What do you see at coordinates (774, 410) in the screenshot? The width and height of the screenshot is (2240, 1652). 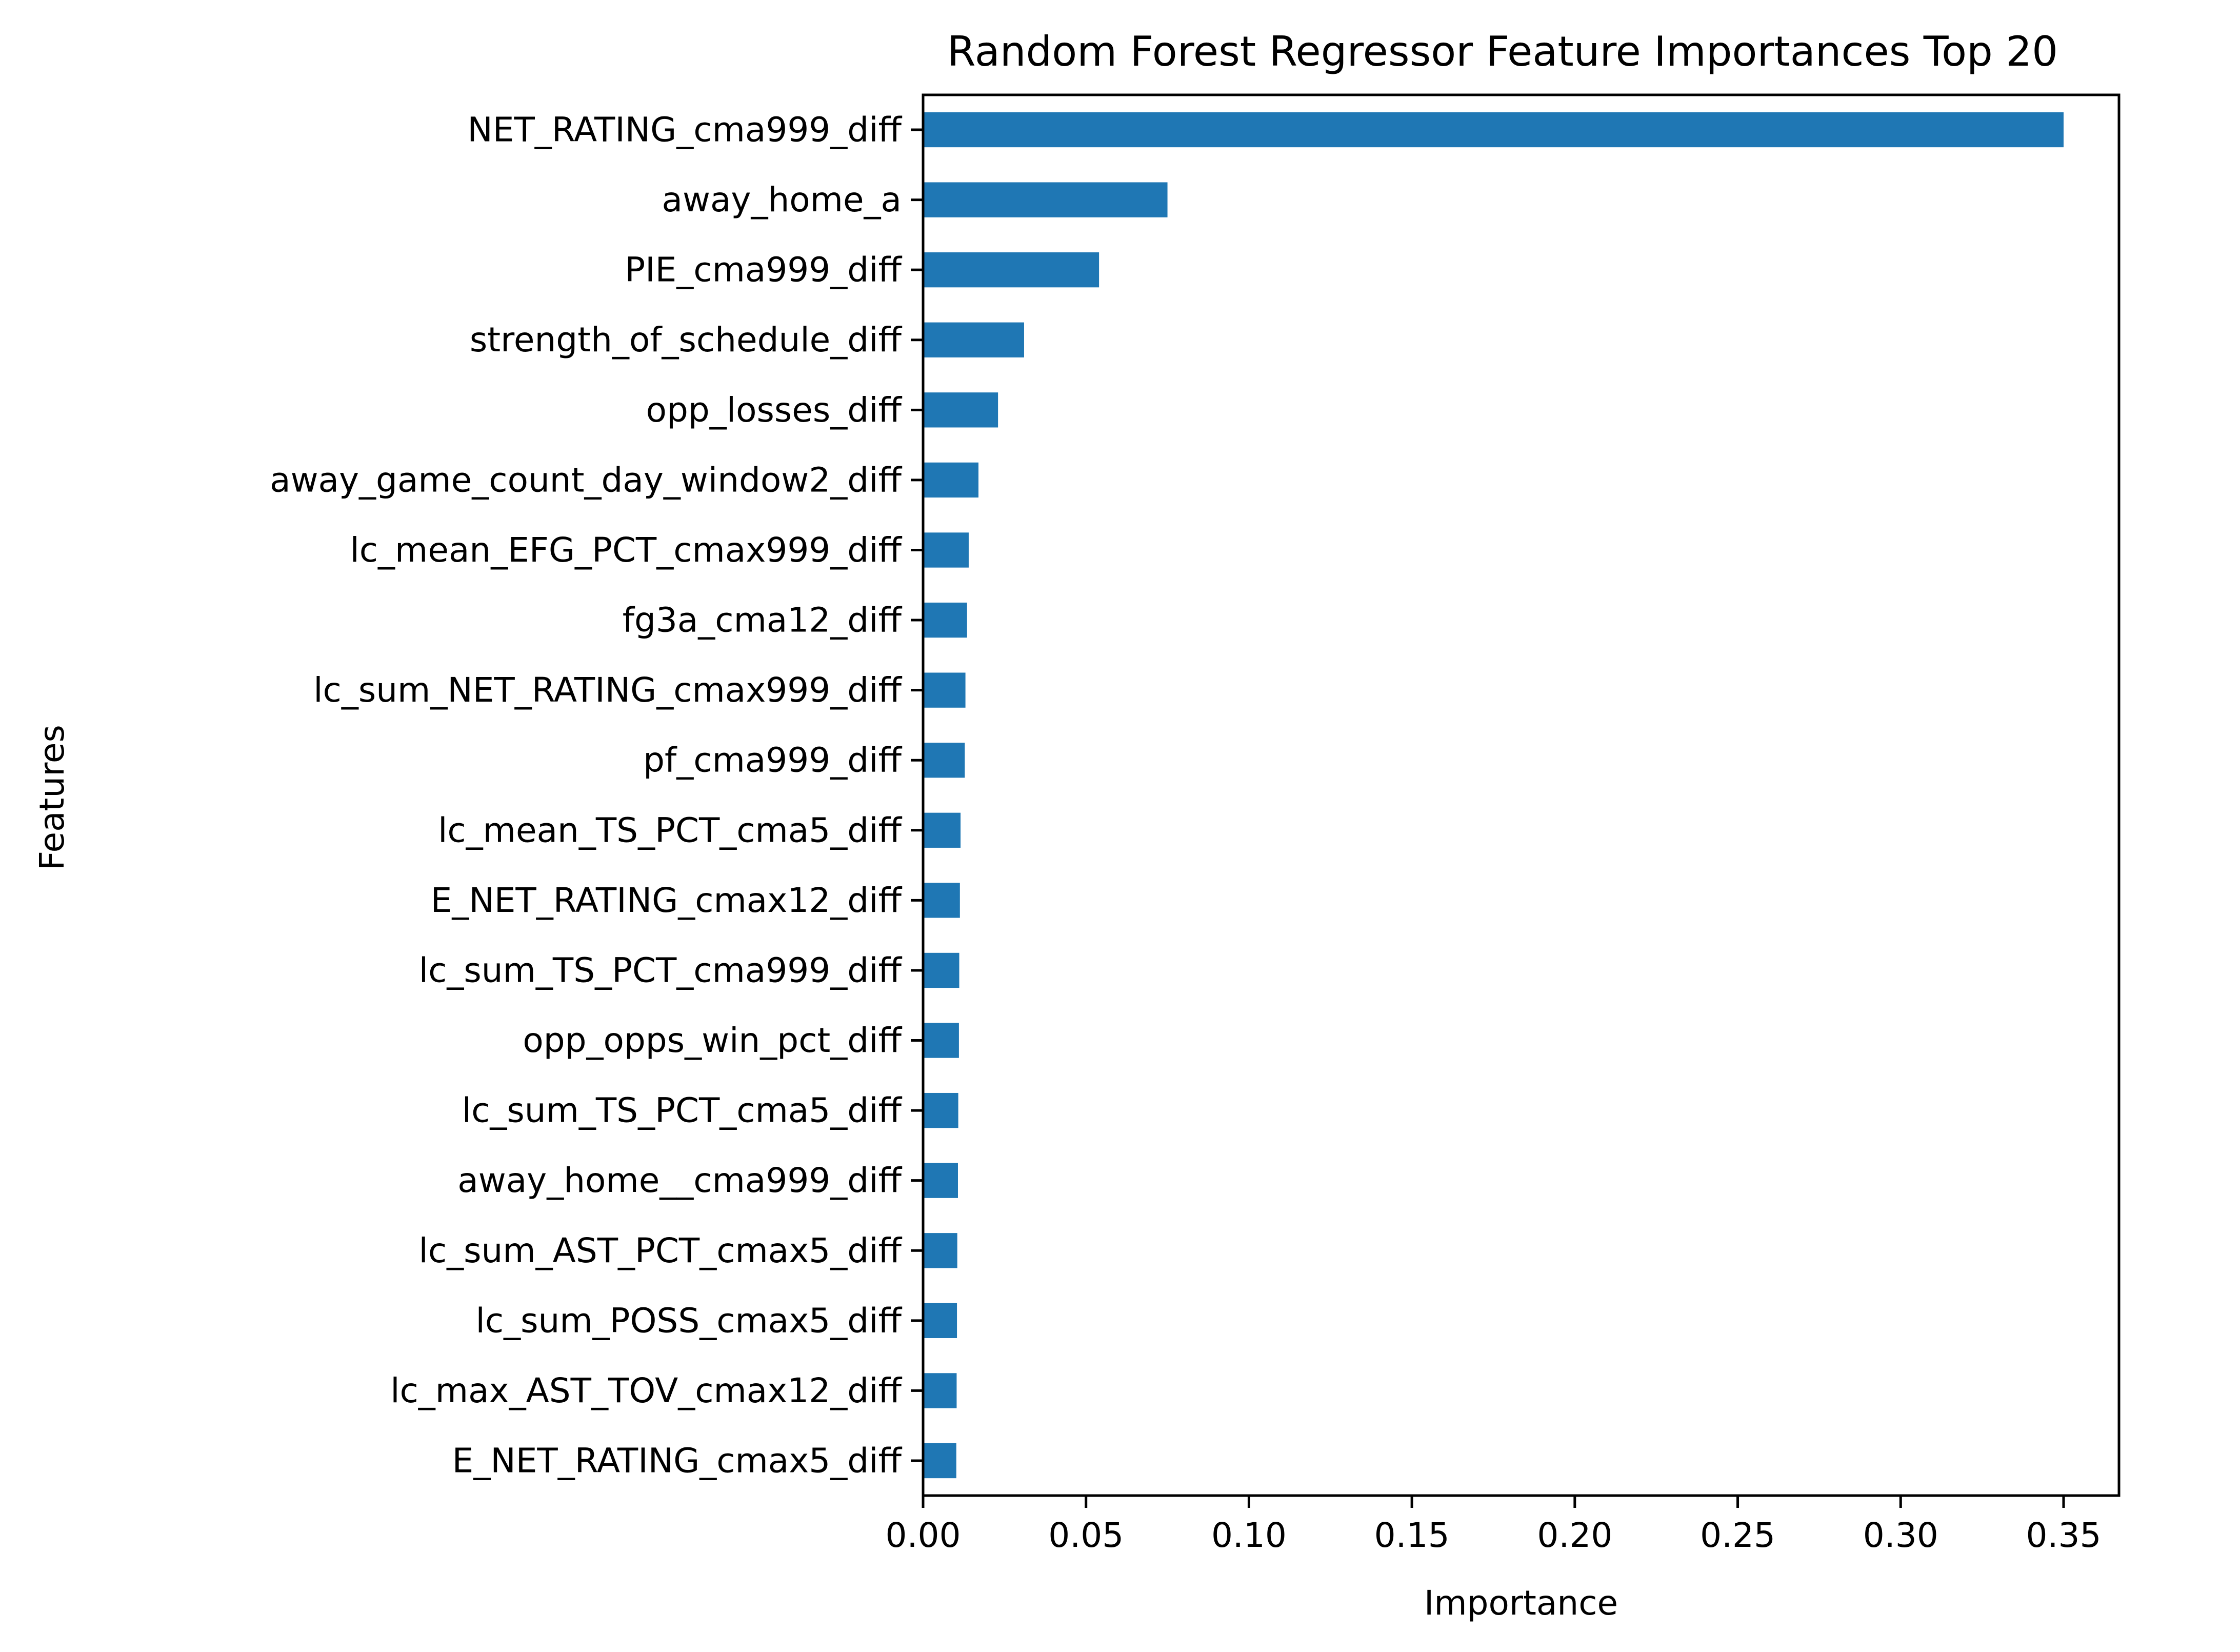 I see `y-tick-label: opp_losses_diff` at bounding box center [774, 410].